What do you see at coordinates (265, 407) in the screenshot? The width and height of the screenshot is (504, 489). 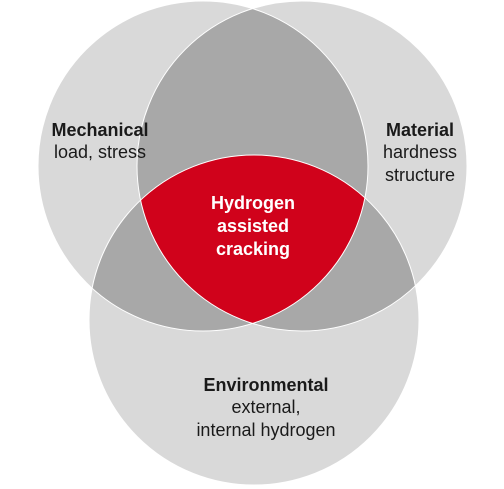 I see `set-line: external,` at bounding box center [265, 407].